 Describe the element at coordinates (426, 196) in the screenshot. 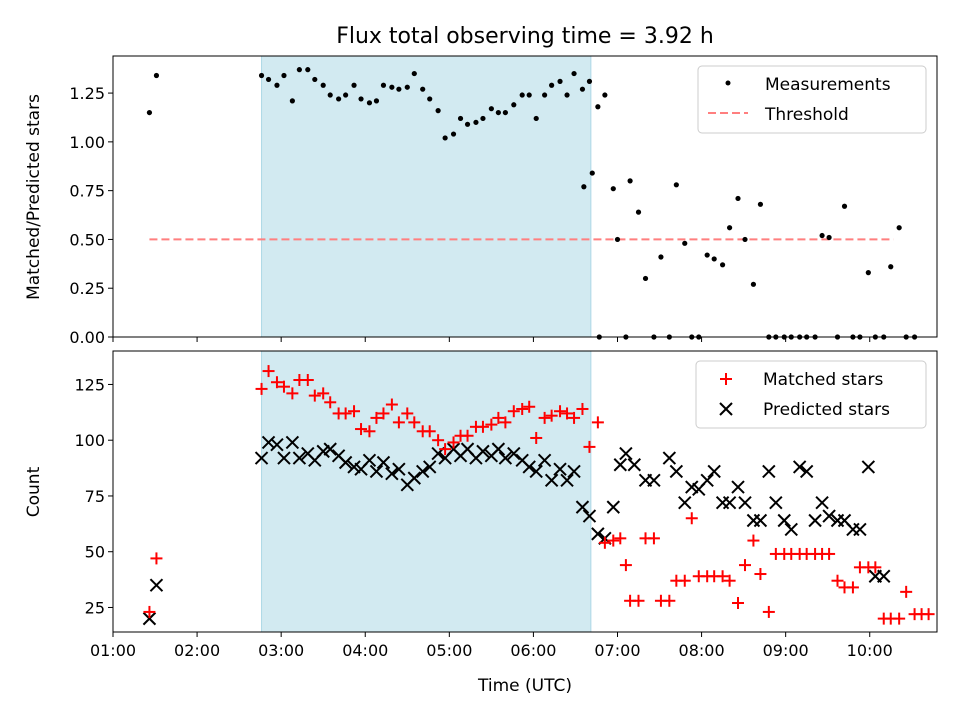

I see `top-shaded-region` at that location.